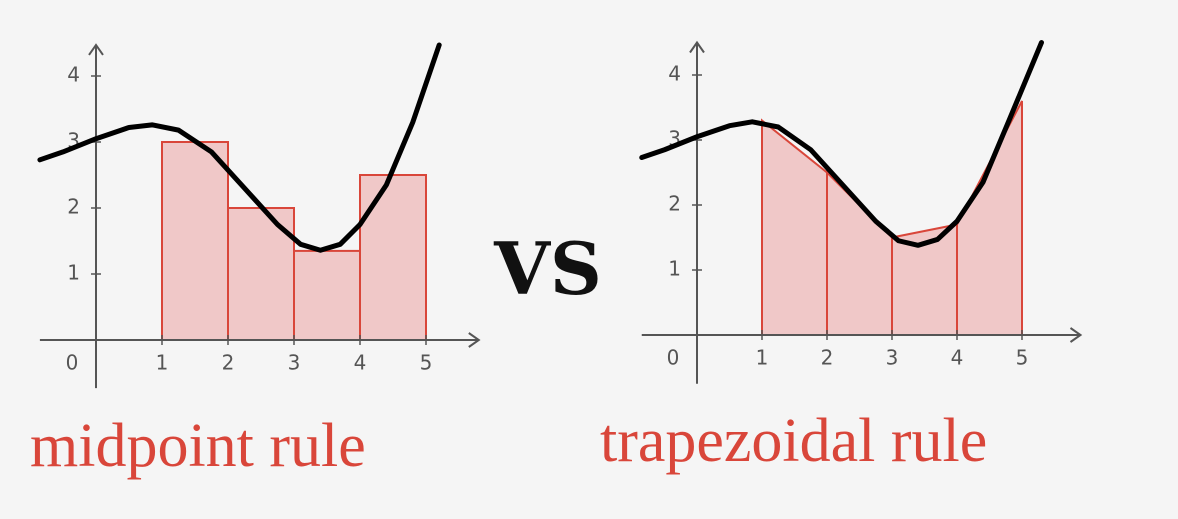 The image size is (1178, 519). What do you see at coordinates (793, 441) in the screenshot?
I see `rule-title: trapezoidal rule` at bounding box center [793, 441].